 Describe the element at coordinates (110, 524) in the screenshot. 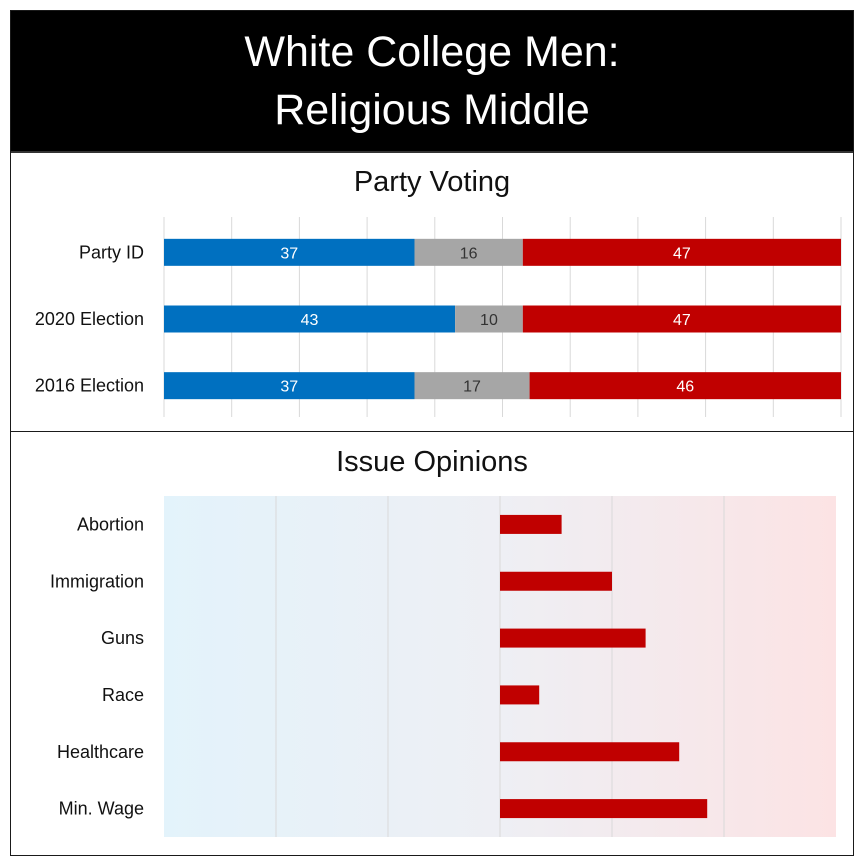

I see `issue-category-label: Abortion` at that location.